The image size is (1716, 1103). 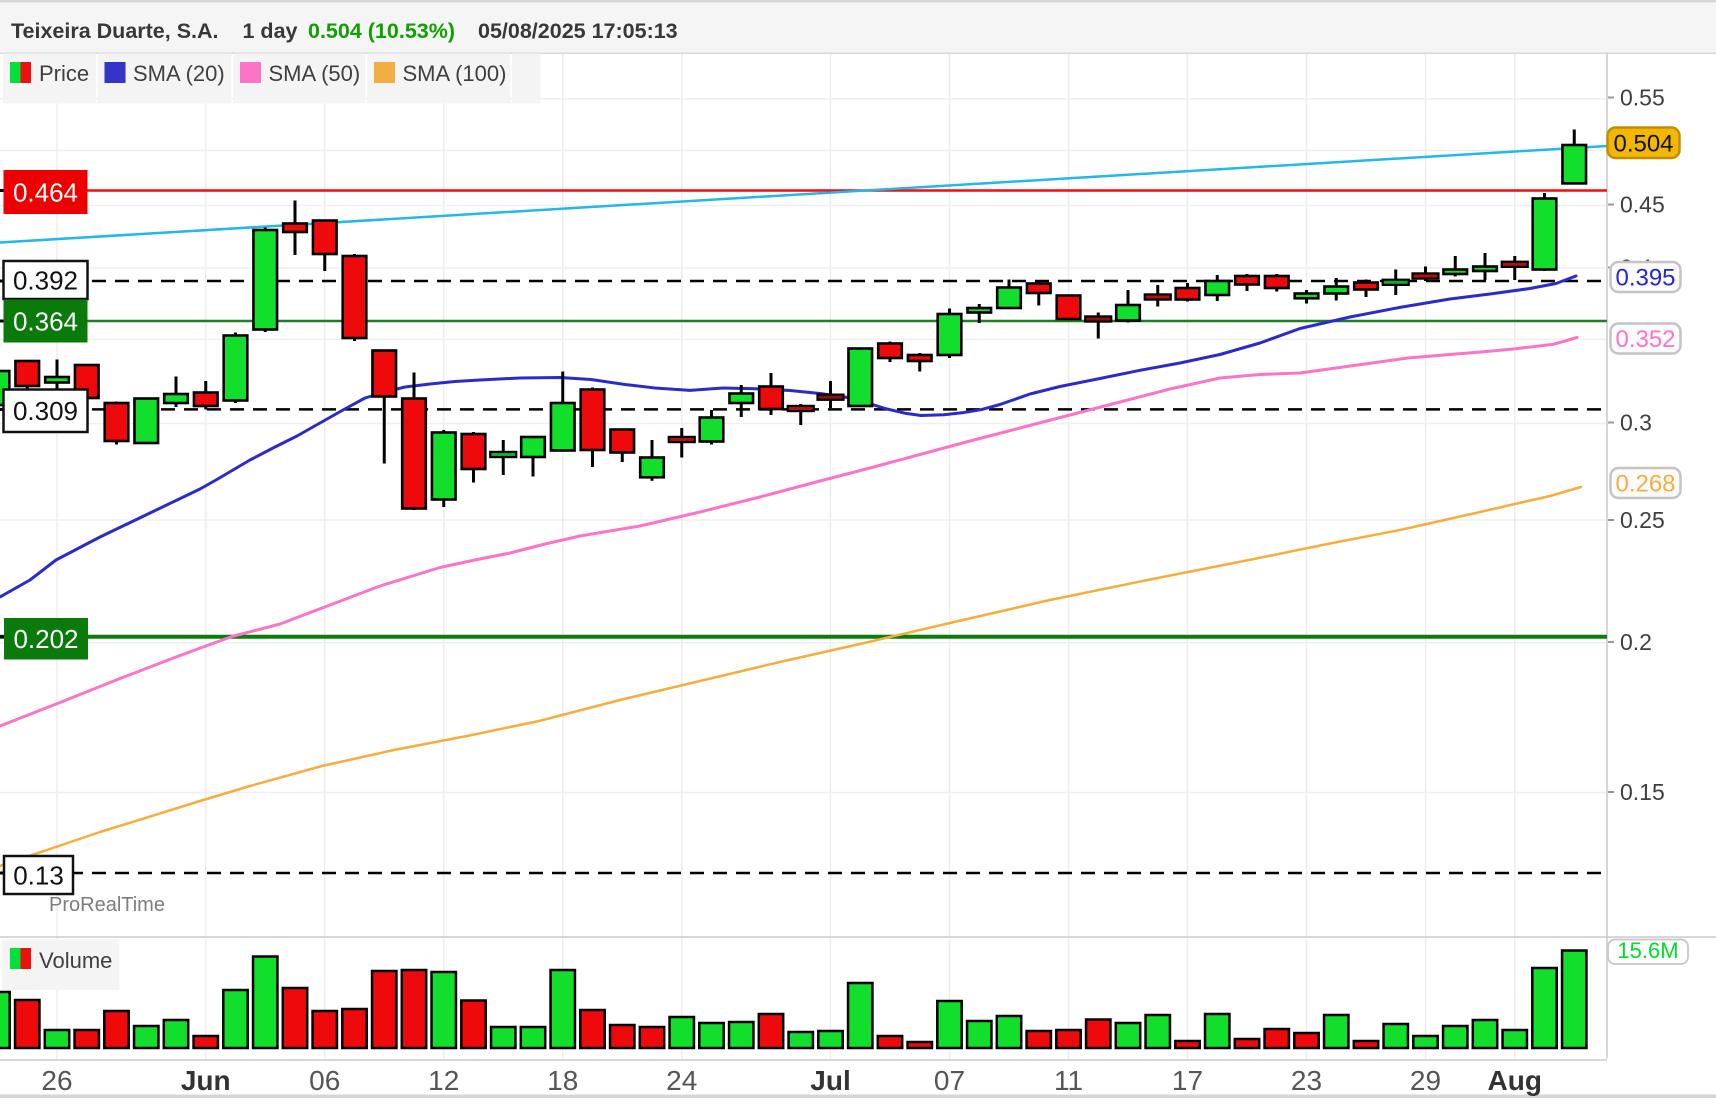 I want to click on svg-text: 0.395, so click(x=1645, y=278).